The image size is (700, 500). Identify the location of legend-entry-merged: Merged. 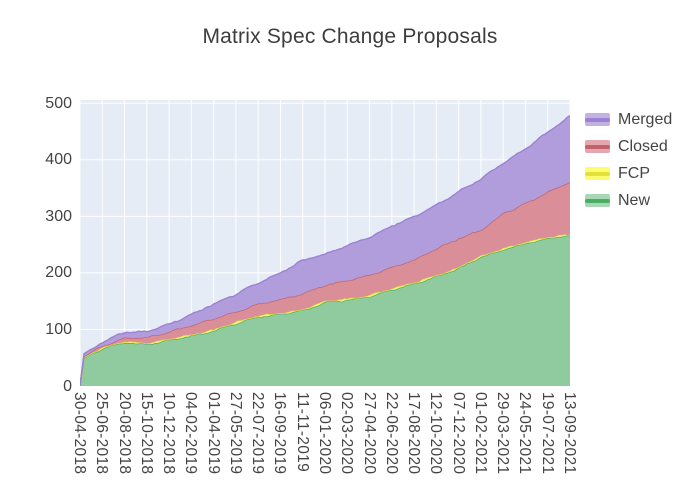
(628, 119).